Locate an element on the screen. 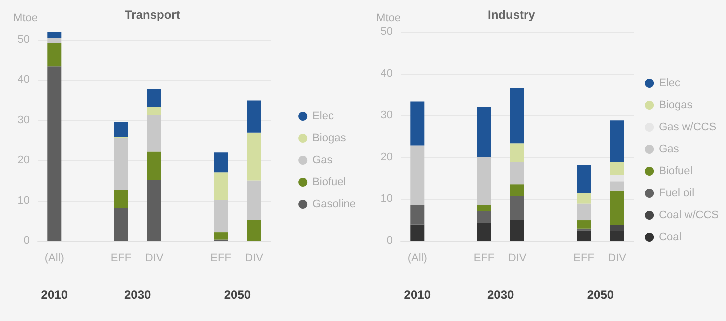 The width and height of the screenshot is (726, 321). legend-label: Gas w/CCS is located at coordinates (688, 128).